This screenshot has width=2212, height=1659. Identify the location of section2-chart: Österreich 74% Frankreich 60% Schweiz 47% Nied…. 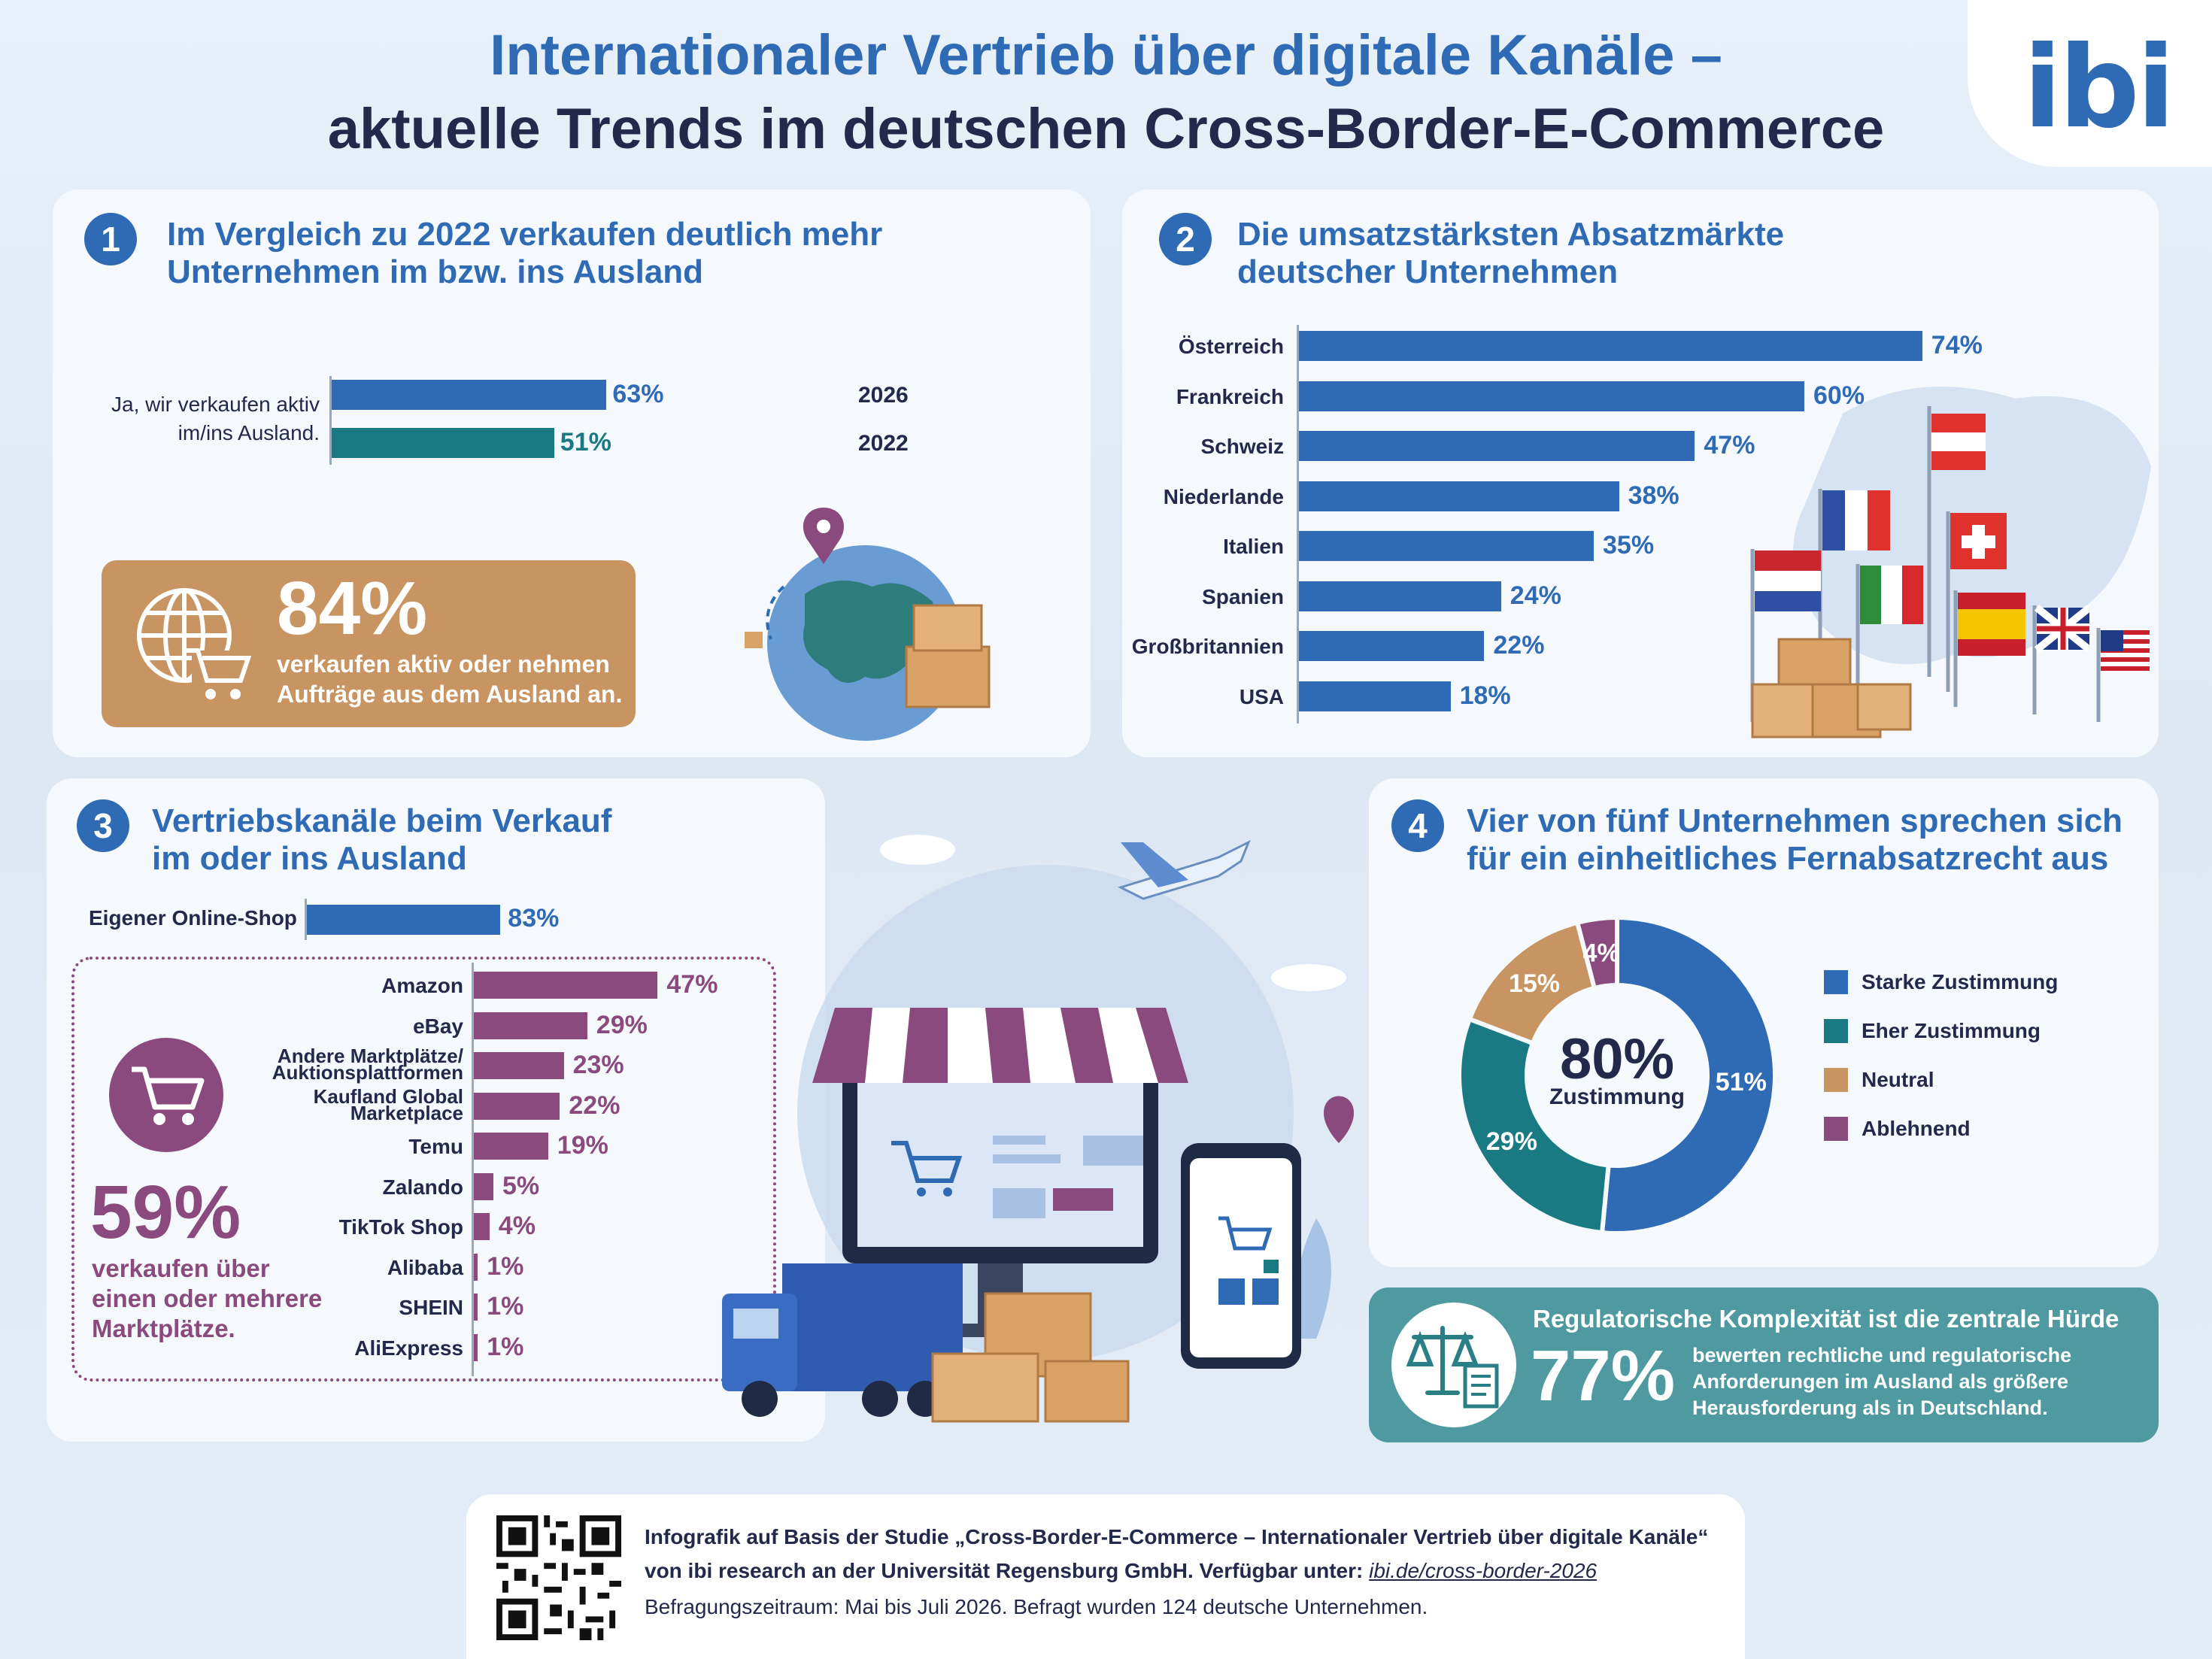
(1580, 524).